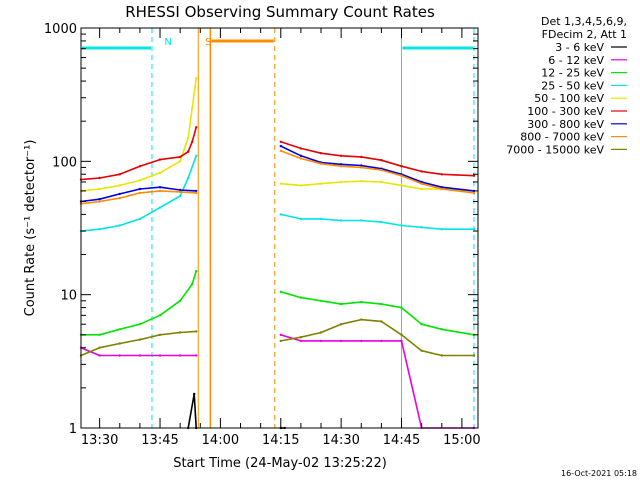  Describe the element at coordinates (569, 98) in the screenshot. I see `legend-label-4: 50 - 100 keV` at that location.